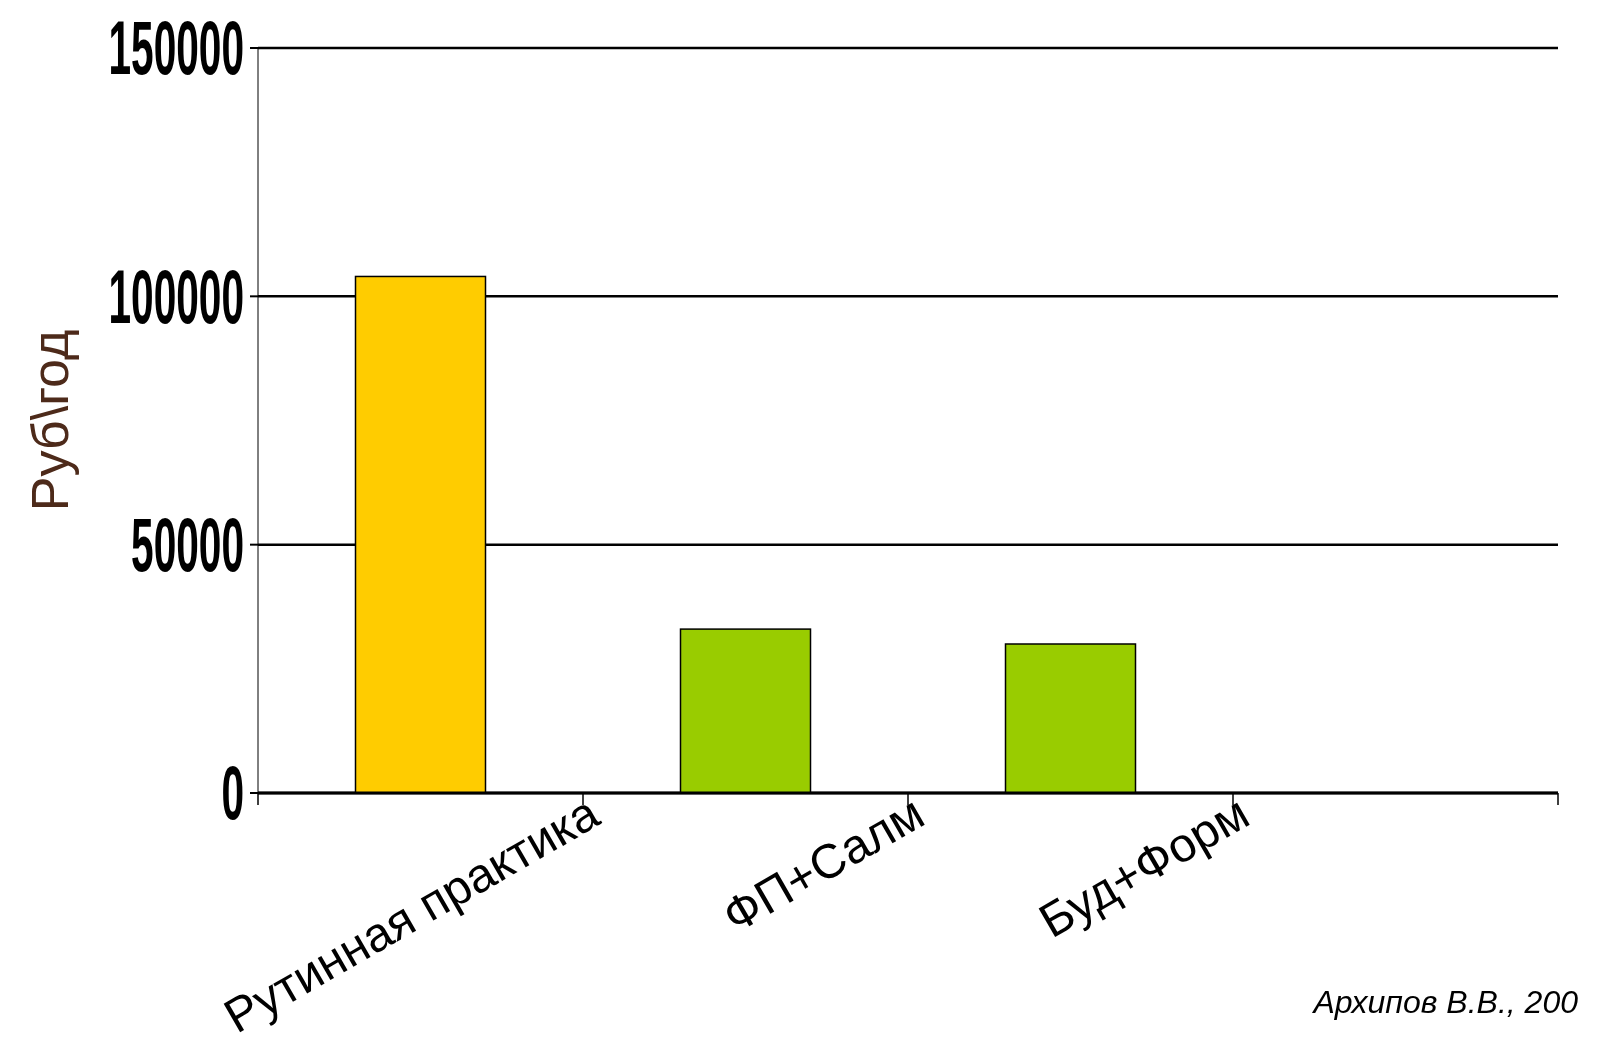  I want to click on y-axis-title: Руб\год, so click(50, 420).